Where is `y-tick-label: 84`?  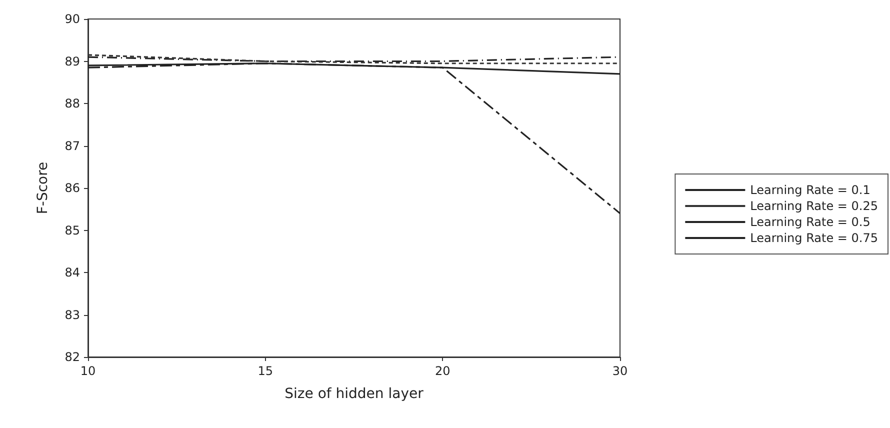
y-tick-label: 84 is located at coordinates (72, 273).